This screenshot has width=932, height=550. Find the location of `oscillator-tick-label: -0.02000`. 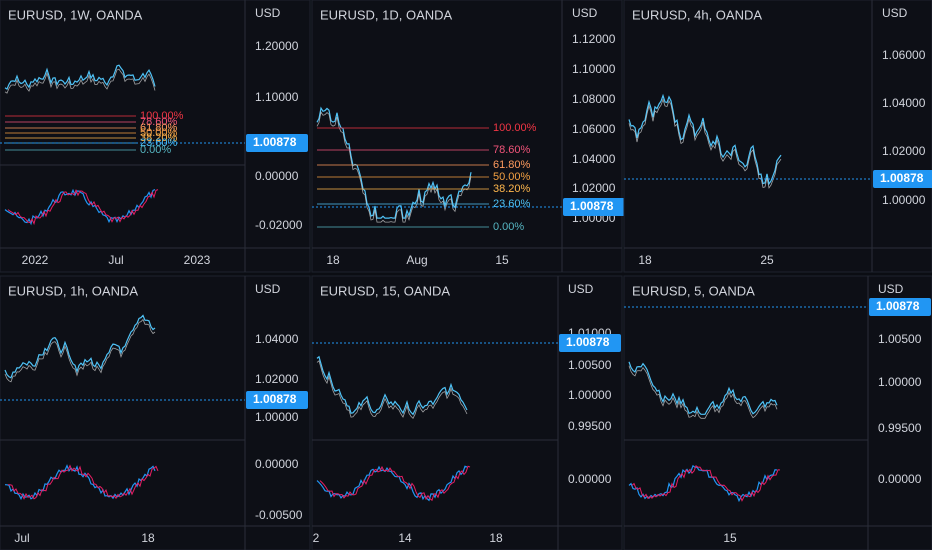

oscillator-tick-label: -0.02000 is located at coordinates (279, 225).